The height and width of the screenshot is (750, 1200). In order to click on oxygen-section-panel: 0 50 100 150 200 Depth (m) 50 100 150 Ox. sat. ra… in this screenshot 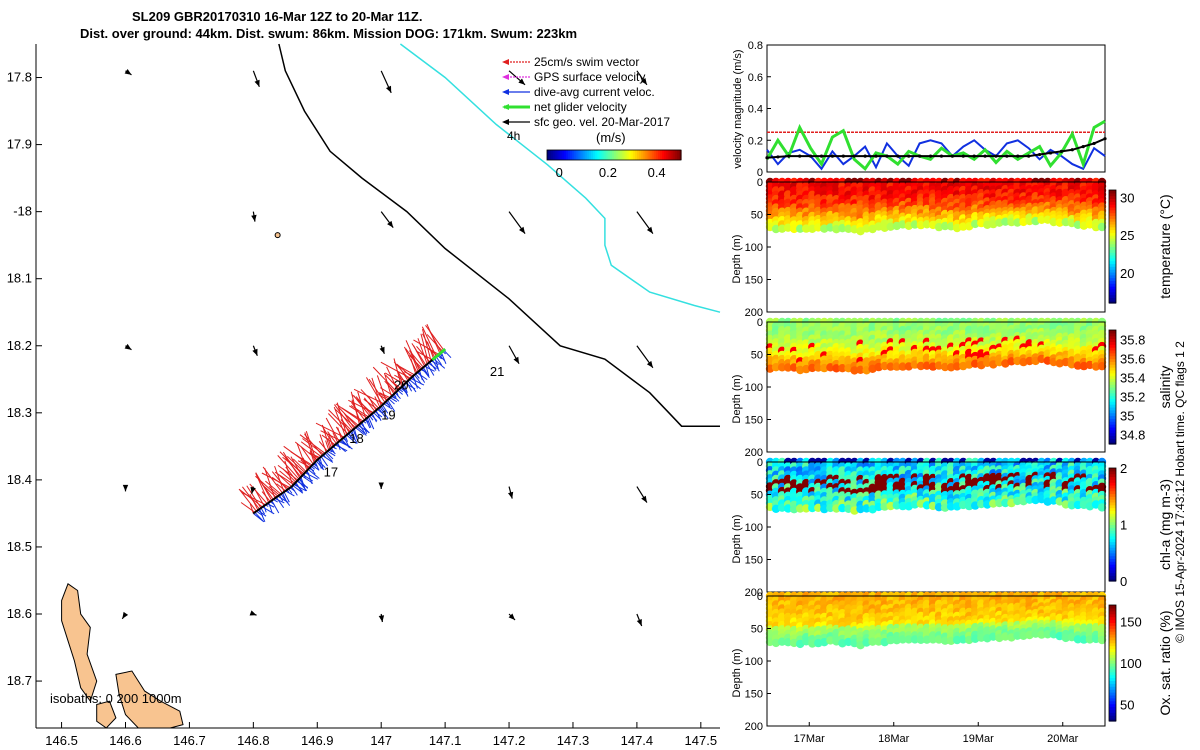, I will do `click(952, 668)`.